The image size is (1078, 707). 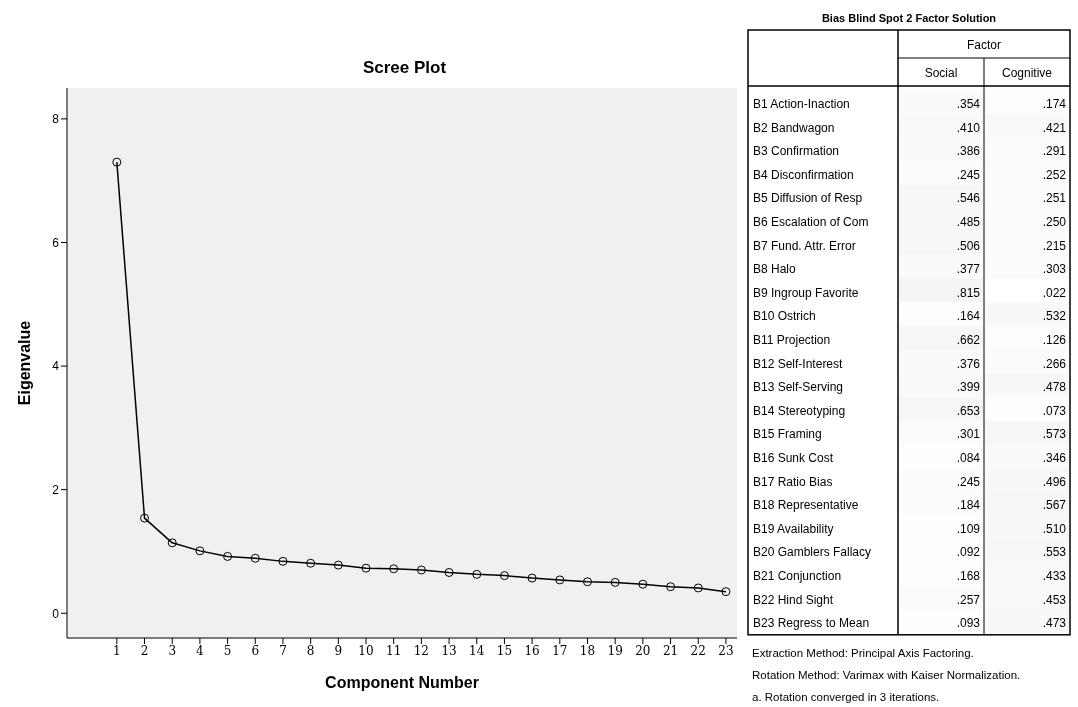 I want to click on text: Rotation Method: Varimax with Kaiser Normalization., so click(x=886, y=674).